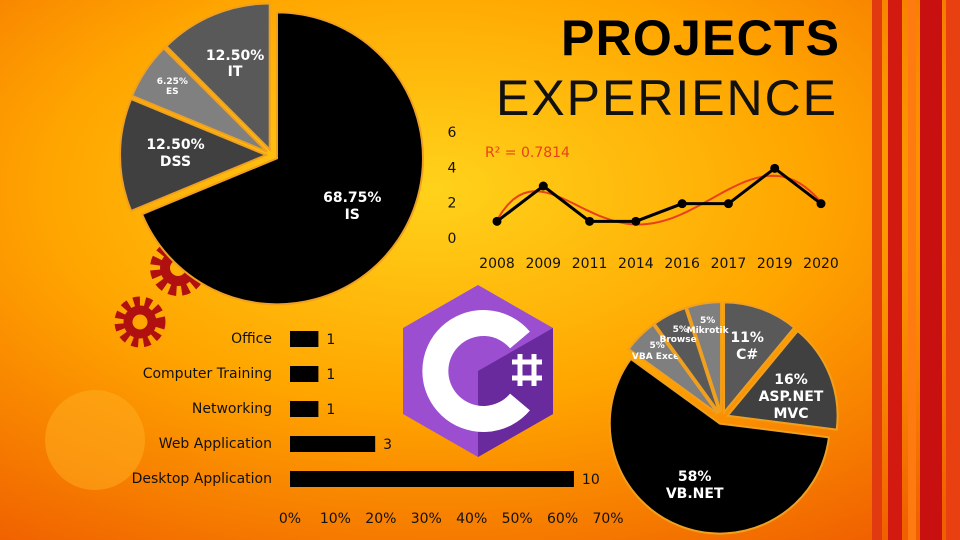  I want to click on x-tick-label: 2011, so click(590, 264).